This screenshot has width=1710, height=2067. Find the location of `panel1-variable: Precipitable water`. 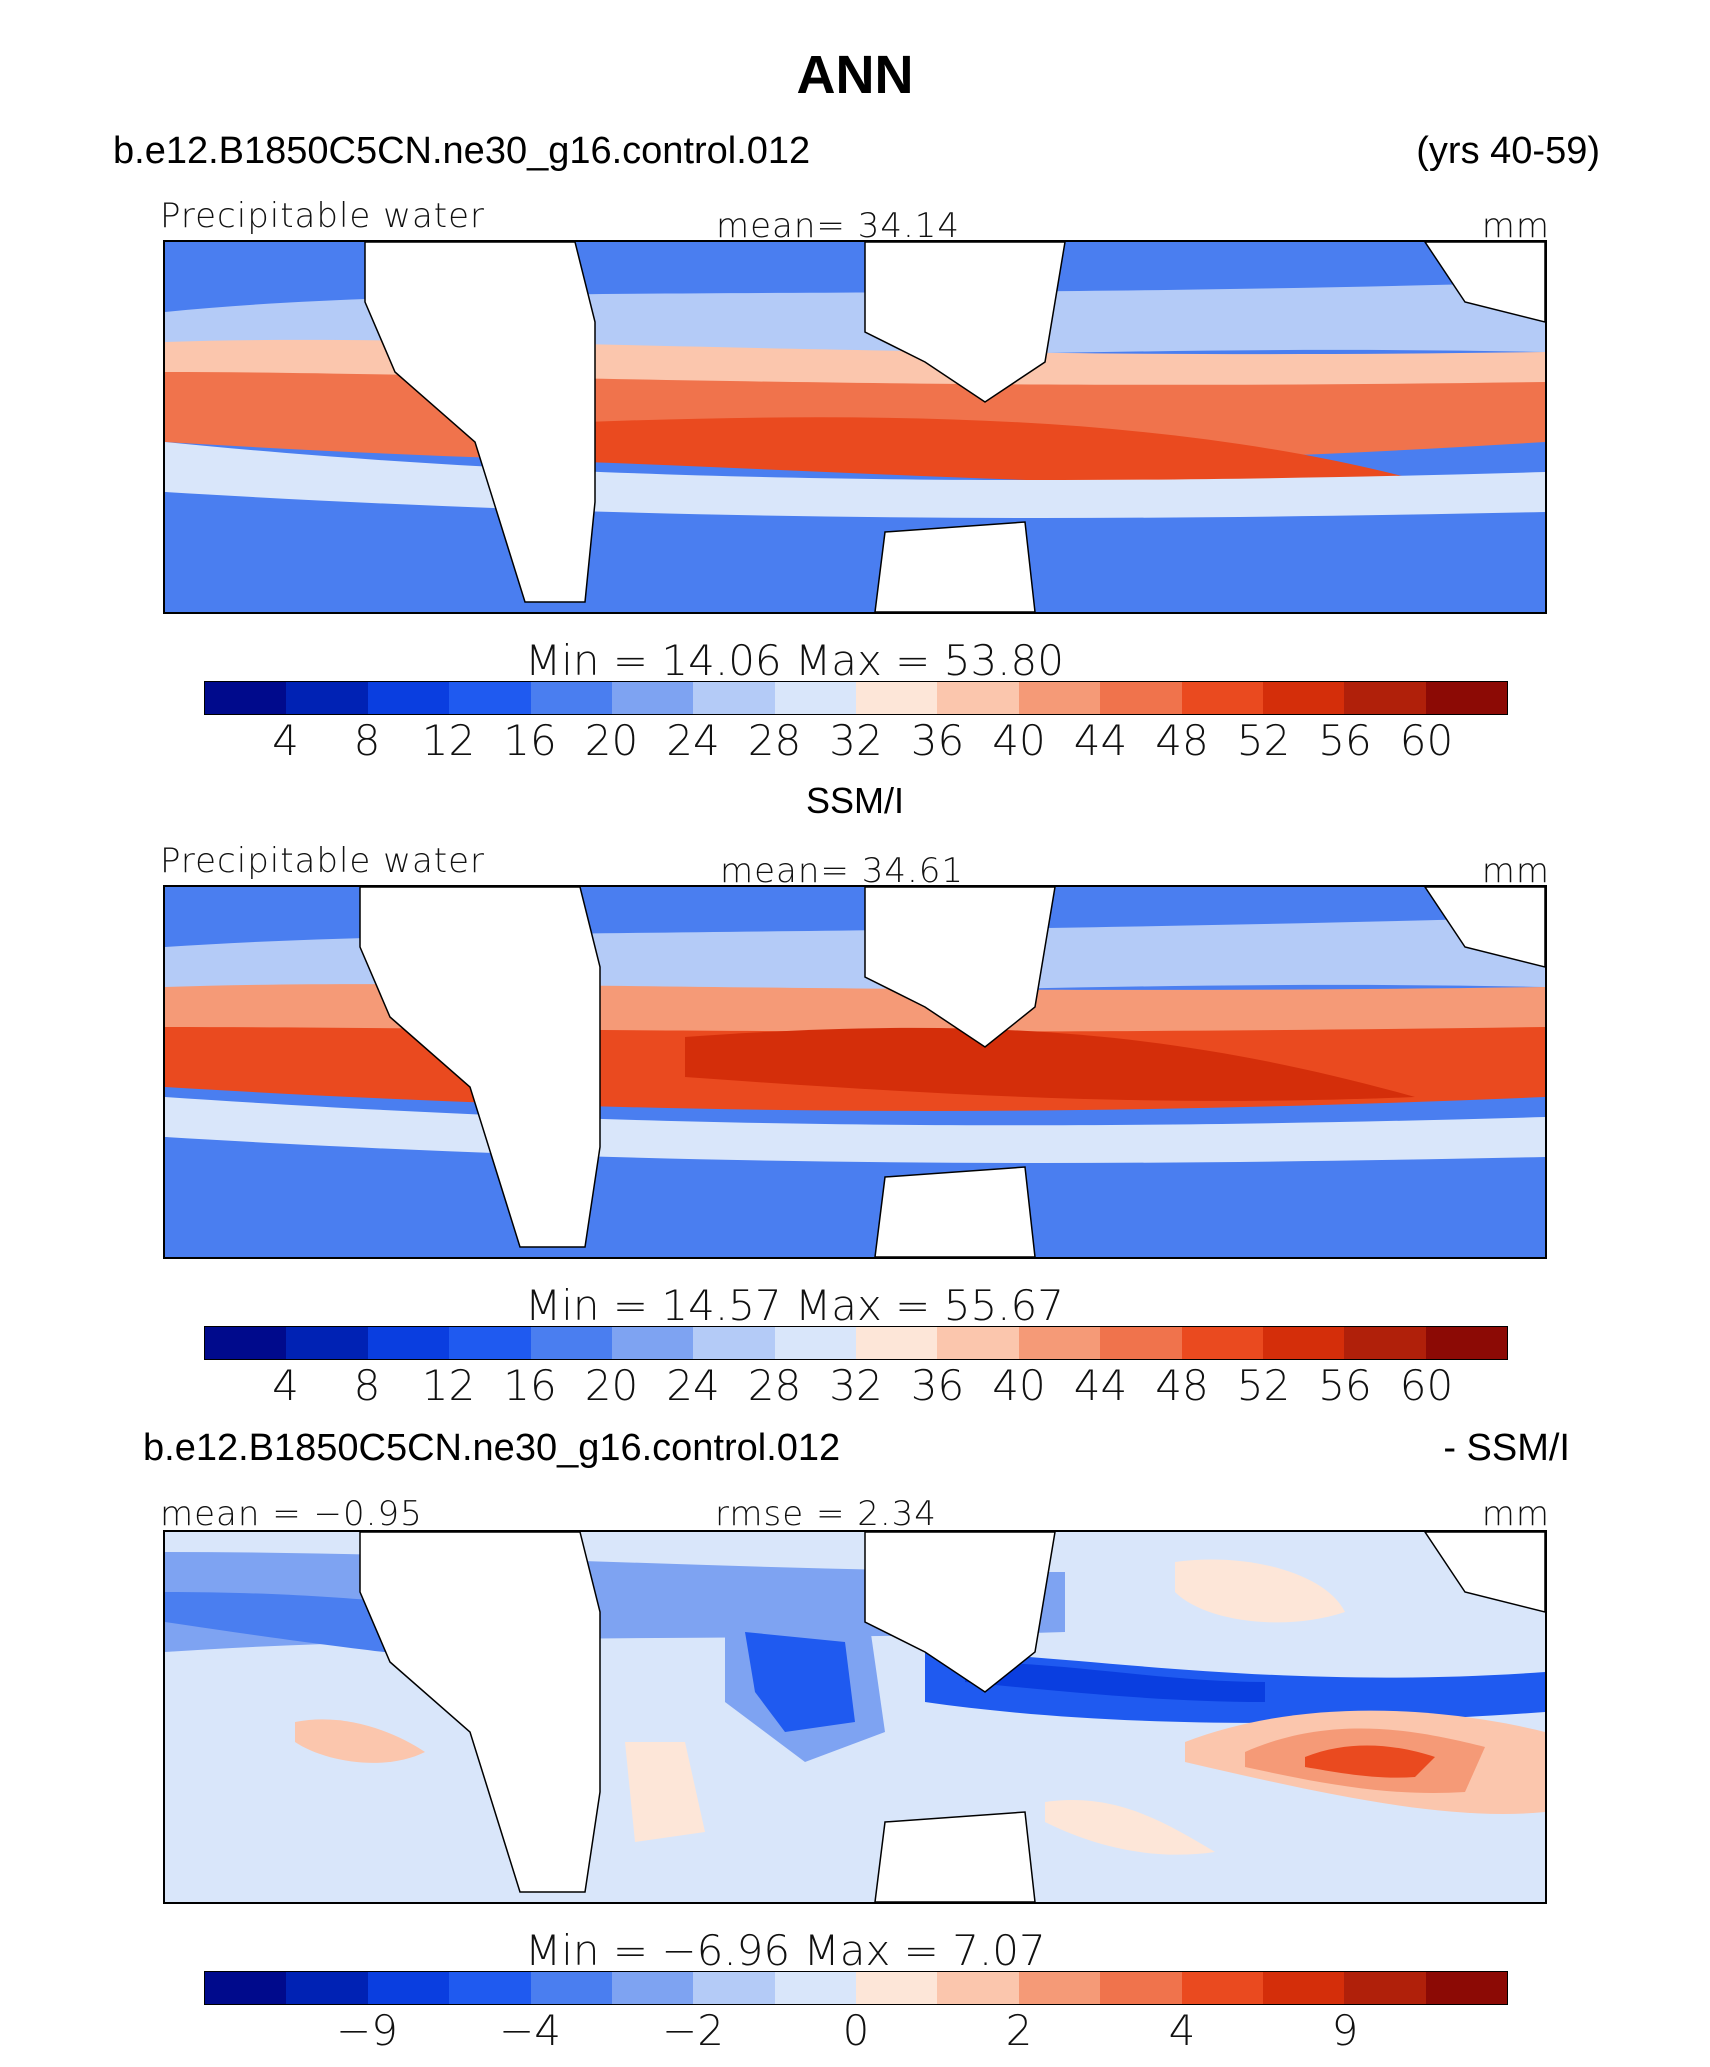

panel1-variable: Precipitable water is located at coordinates (323, 216).